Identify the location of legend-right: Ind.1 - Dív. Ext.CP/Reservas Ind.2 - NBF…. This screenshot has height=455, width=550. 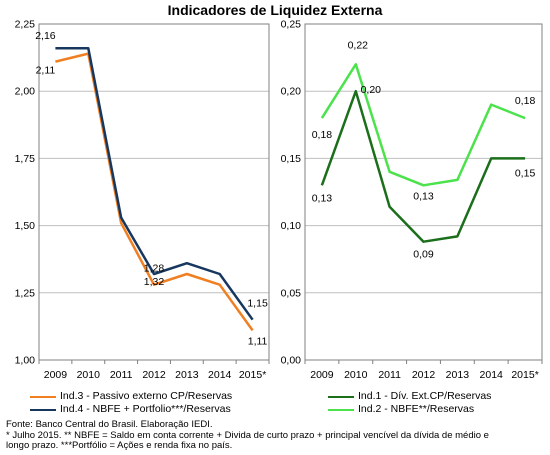
(409, 403).